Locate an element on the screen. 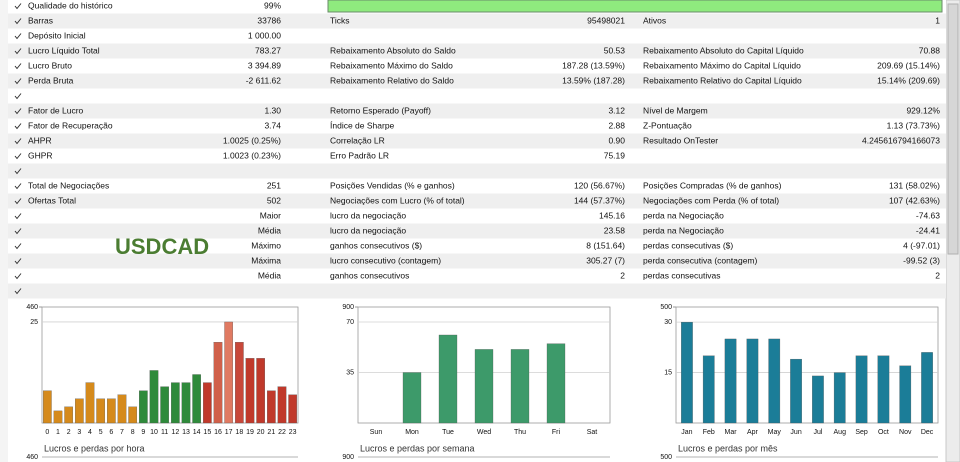  row-label: Posições Vendidas (% e ganhos) is located at coordinates (392, 185).